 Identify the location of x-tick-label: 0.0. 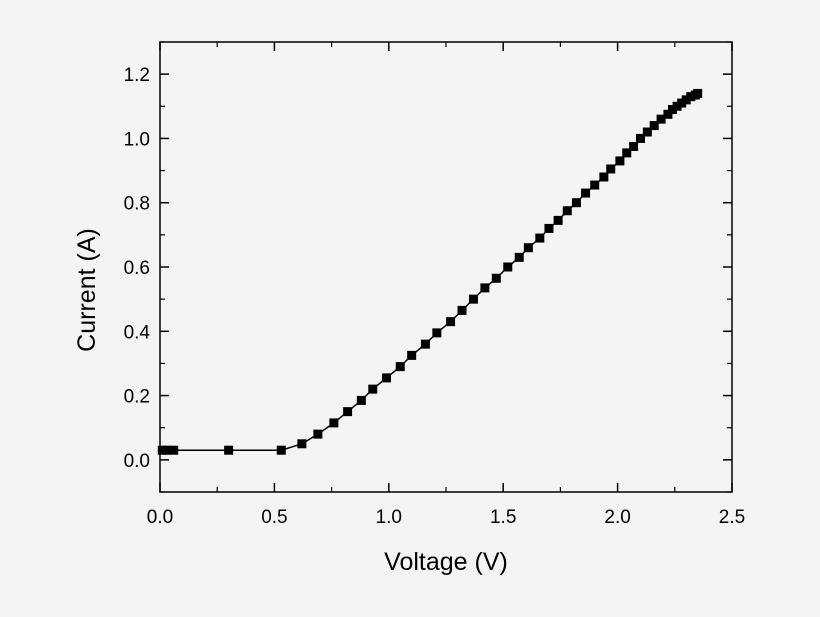
(160, 517).